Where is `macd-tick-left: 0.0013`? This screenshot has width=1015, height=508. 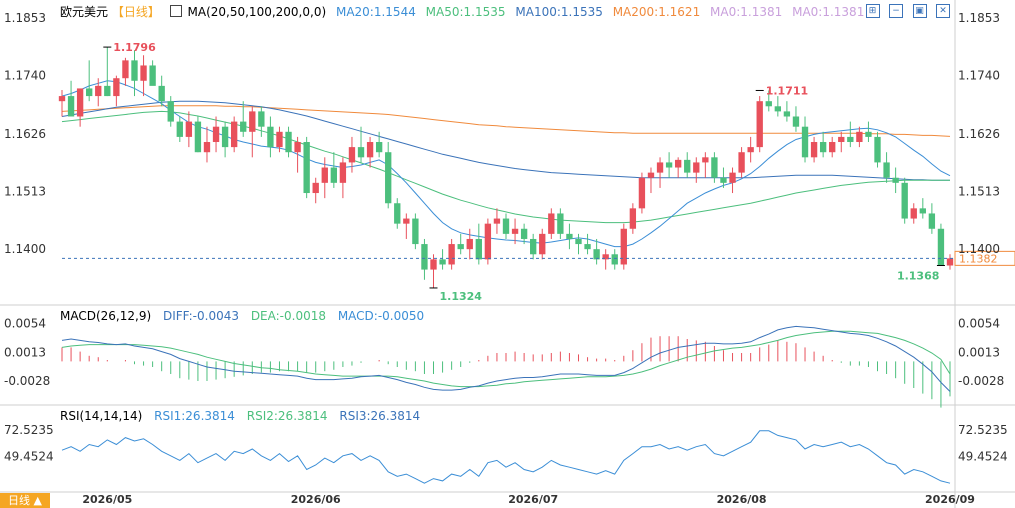
macd-tick-left: 0.0013 is located at coordinates (25, 352).